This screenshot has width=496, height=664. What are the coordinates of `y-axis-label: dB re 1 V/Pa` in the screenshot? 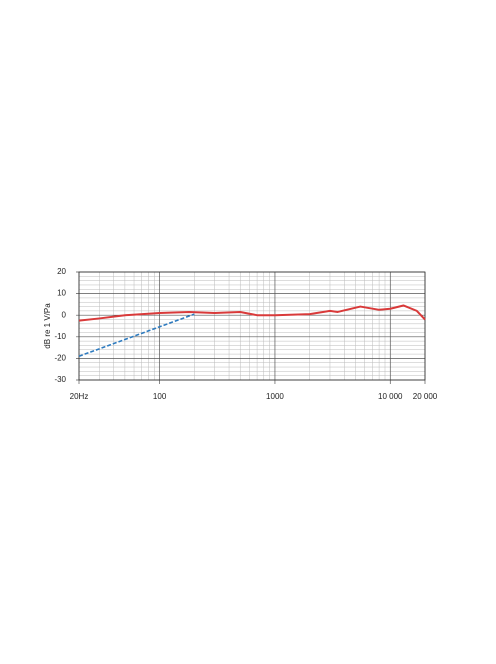 It's located at (47, 326).